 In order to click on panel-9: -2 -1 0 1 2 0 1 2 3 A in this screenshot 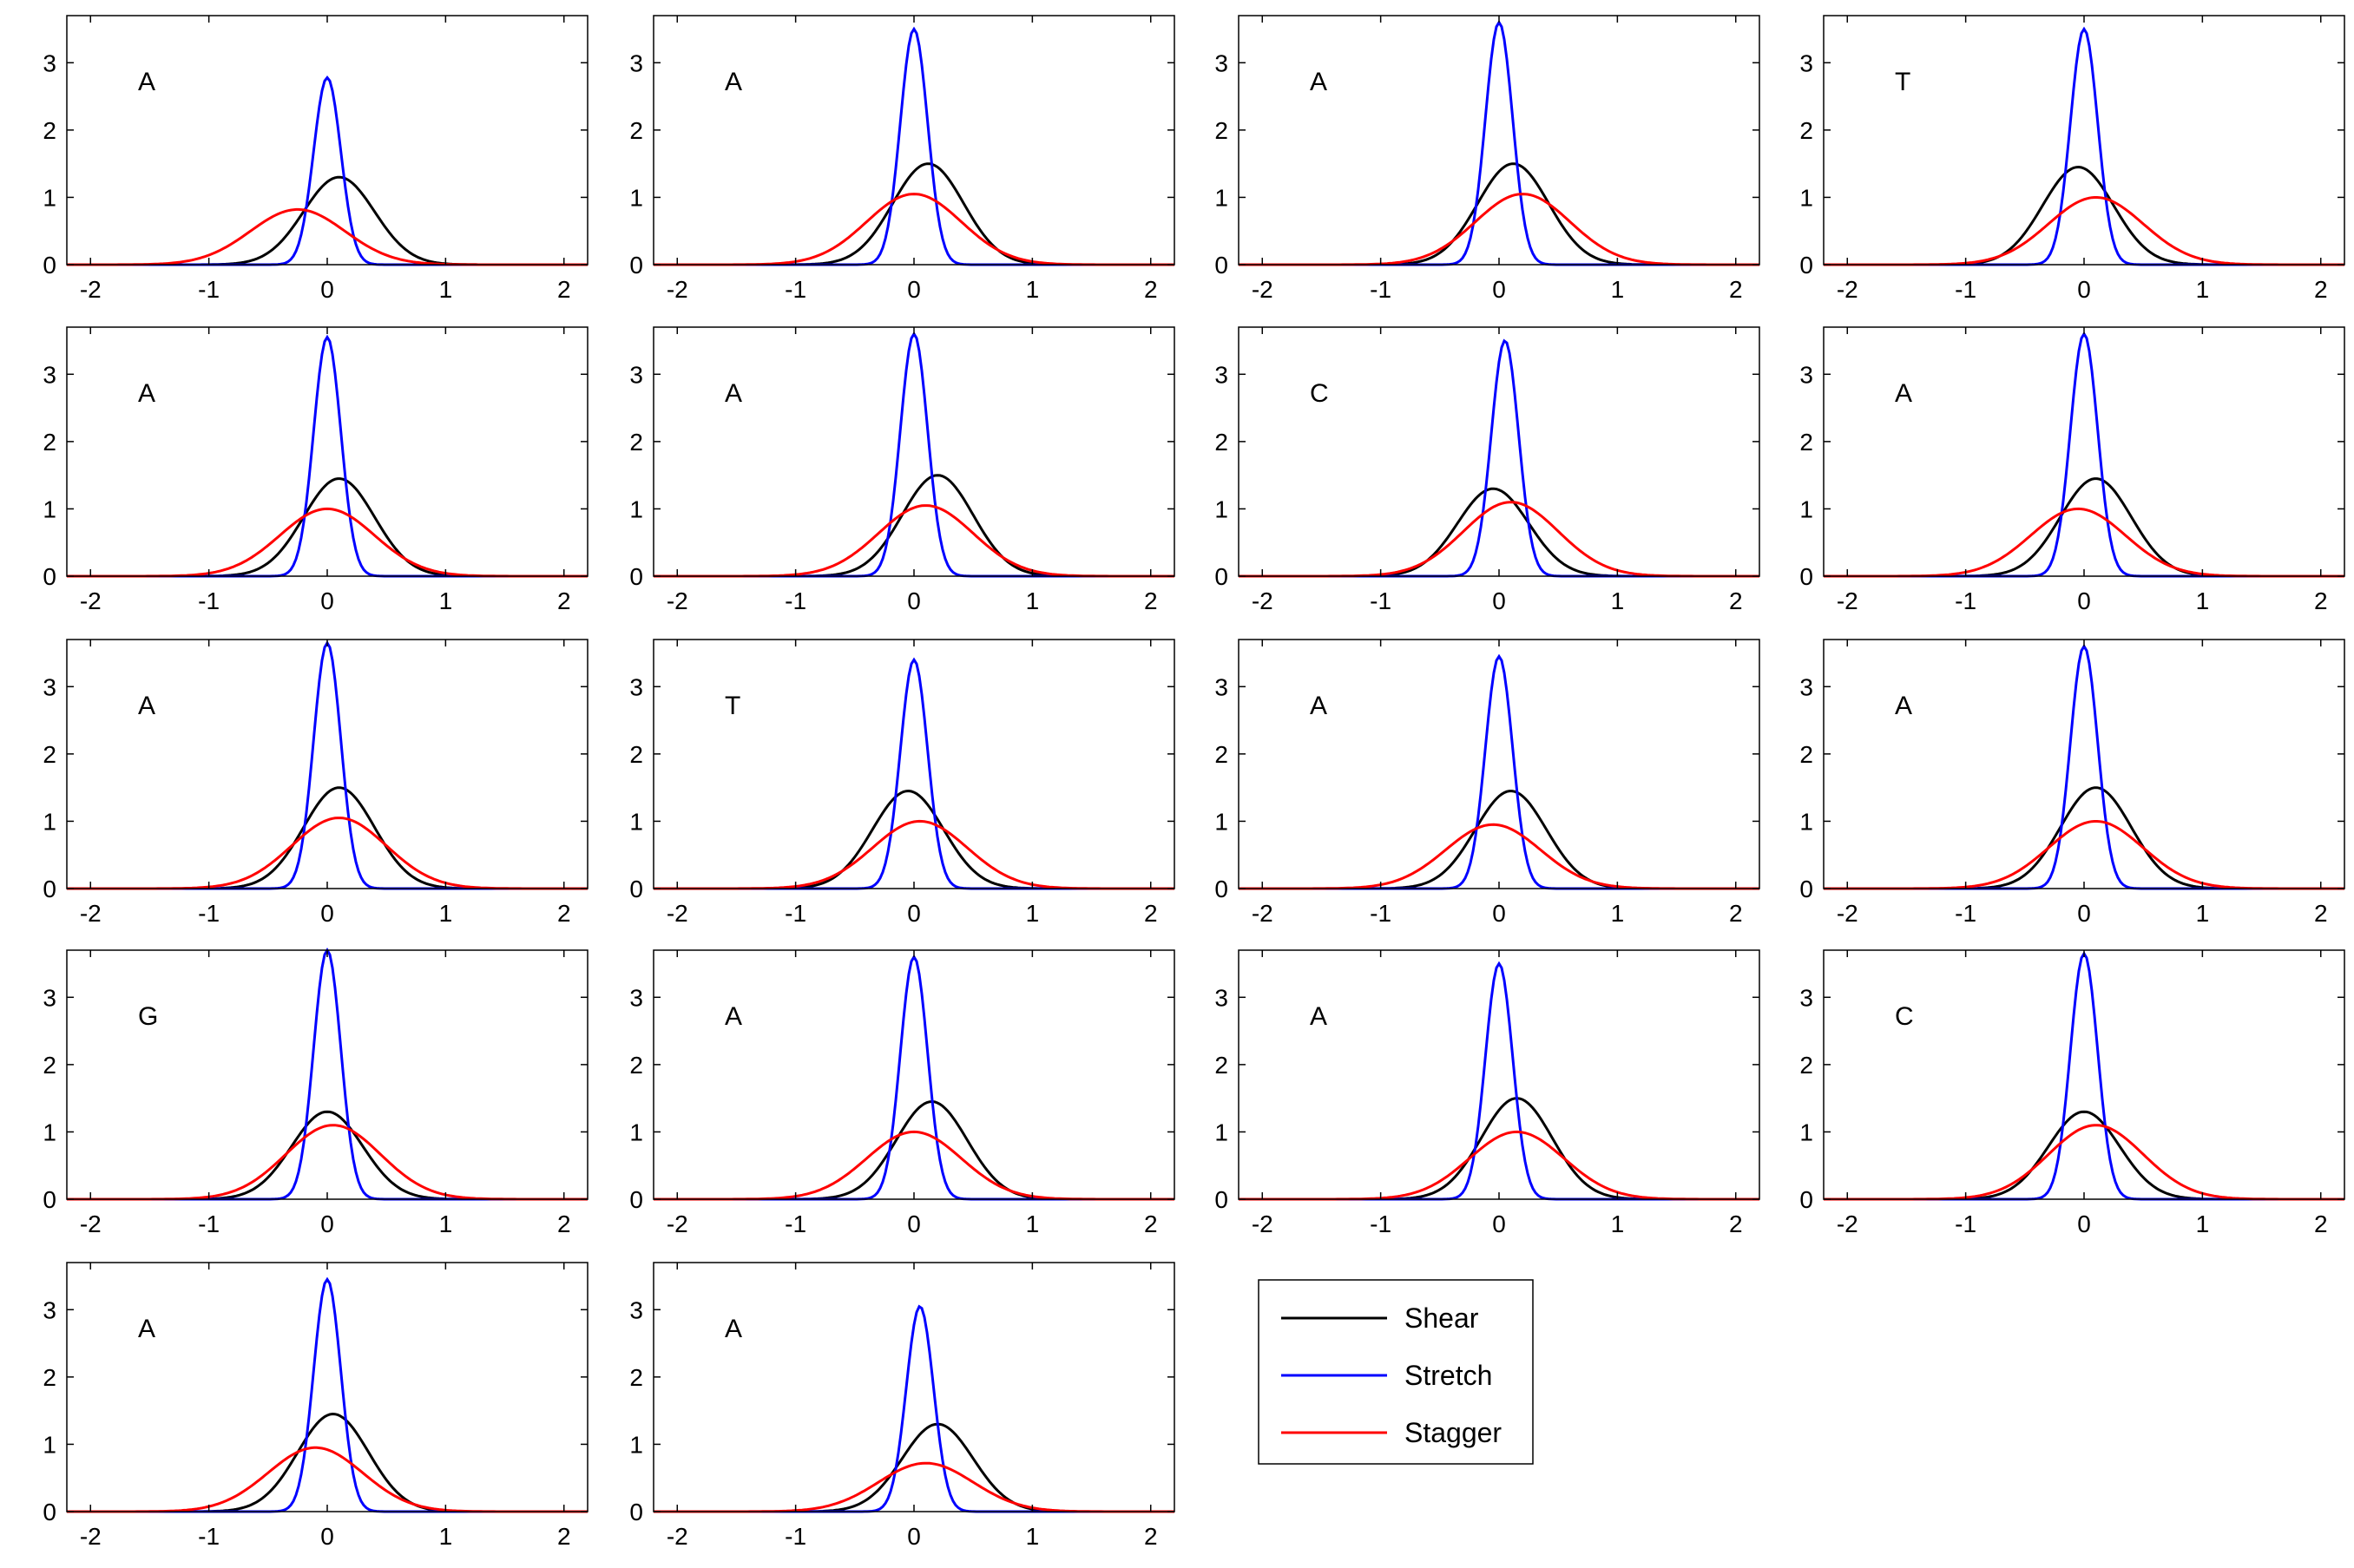, I will do `click(316, 783)`.